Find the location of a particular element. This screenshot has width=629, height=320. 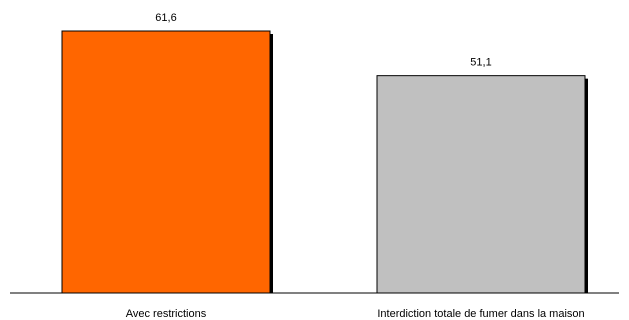

data-label-1: 61,6 is located at coordinates (165, 18).